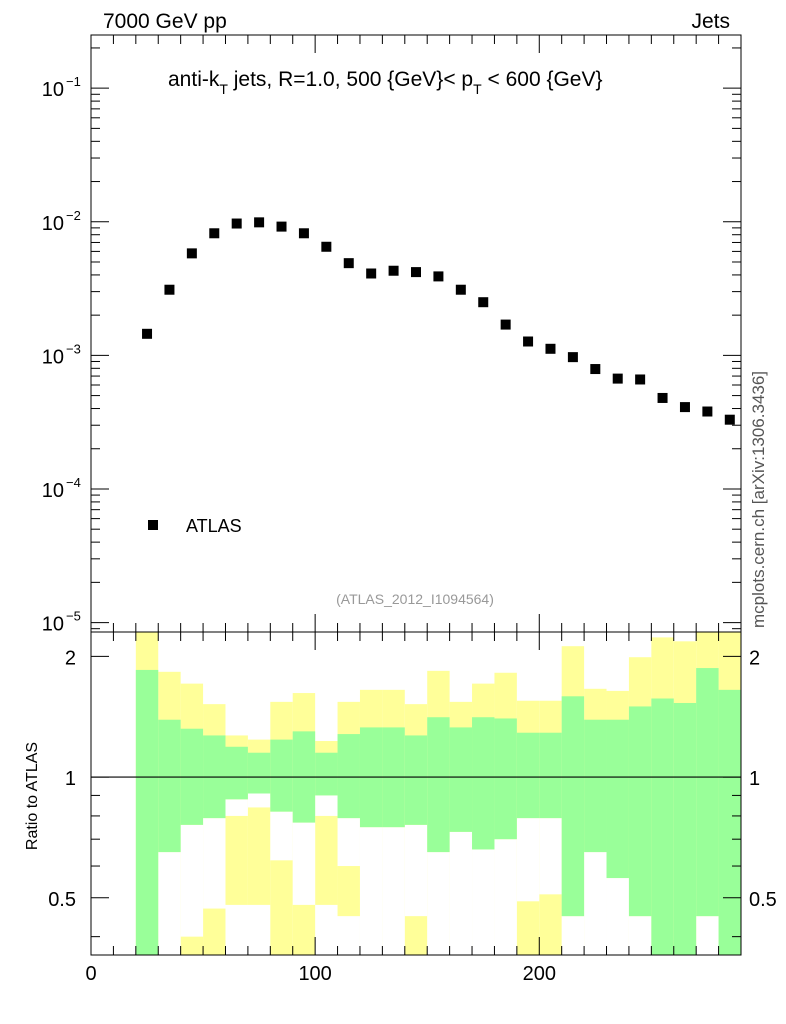 The width and height of the screenshot is (786, 1024). I want to click on x-axis-tick-labels: 0 100 200, so click(320, 974).